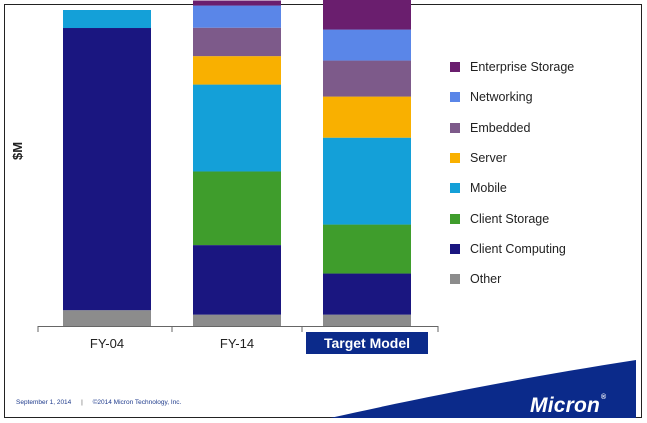  I want to click on legend-item: Client Computing, so click(512, 249).